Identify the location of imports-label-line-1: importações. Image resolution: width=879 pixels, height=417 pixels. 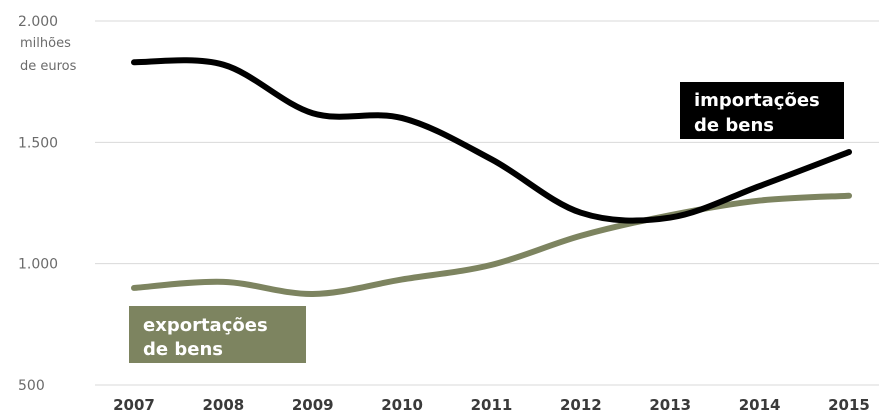
(757, 100).